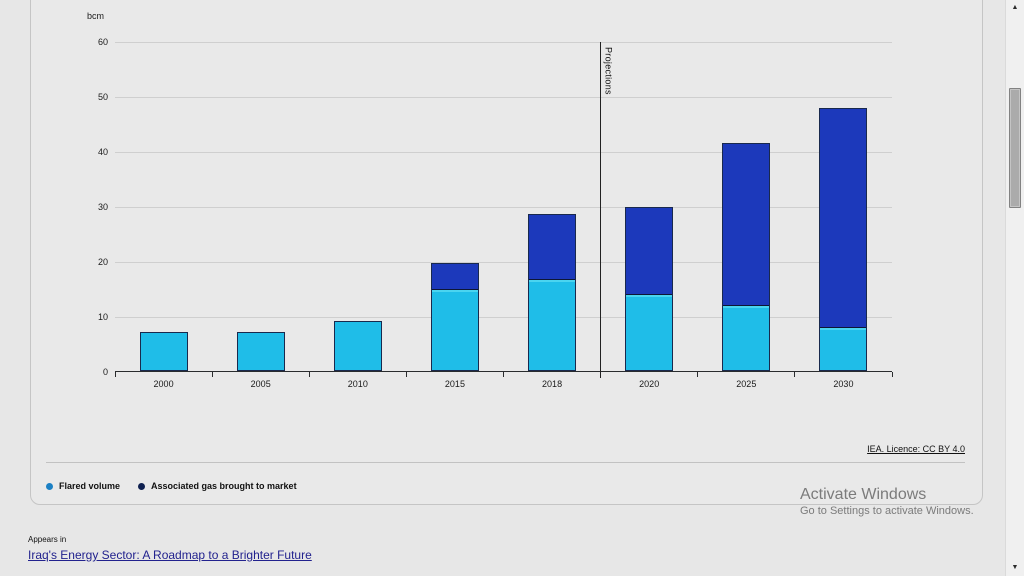  Describe the element at coordinates (102, 262) in the screenshot. I see `y-tick-label-20: 20` at that location.